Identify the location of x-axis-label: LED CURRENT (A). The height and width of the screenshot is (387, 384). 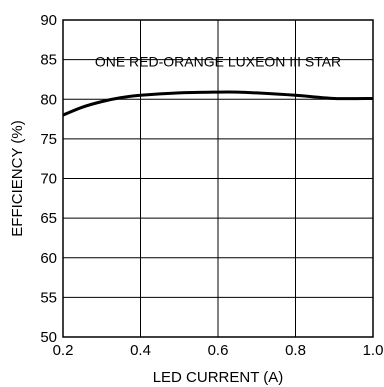
(218, 377).